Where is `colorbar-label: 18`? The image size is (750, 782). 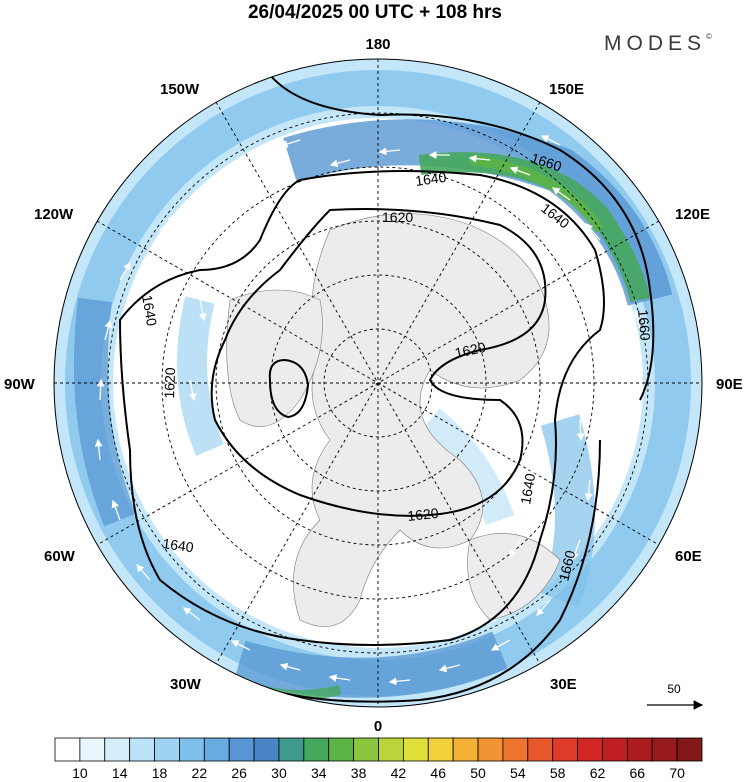 colorbar-label: 18 is located at coordinates (160, 773).